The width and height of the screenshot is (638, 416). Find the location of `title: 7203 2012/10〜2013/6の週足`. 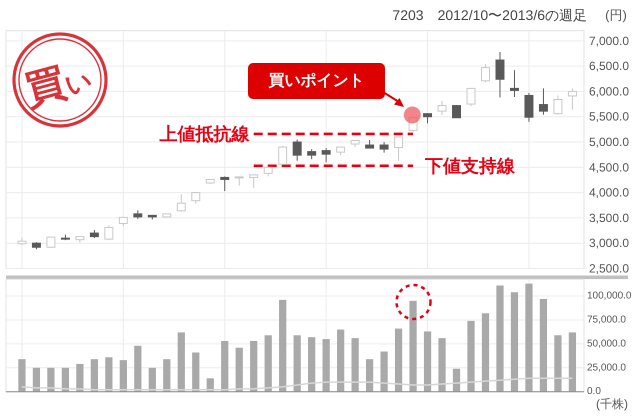

title: 7203 2012/10〜2013/6の週足 is located at coordinates (489, 15).